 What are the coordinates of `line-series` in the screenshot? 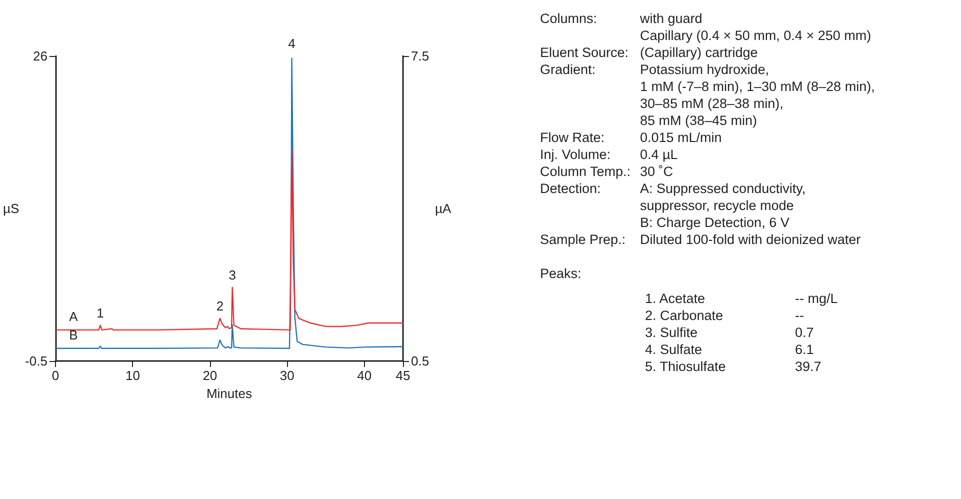 It's located at (229, 240).